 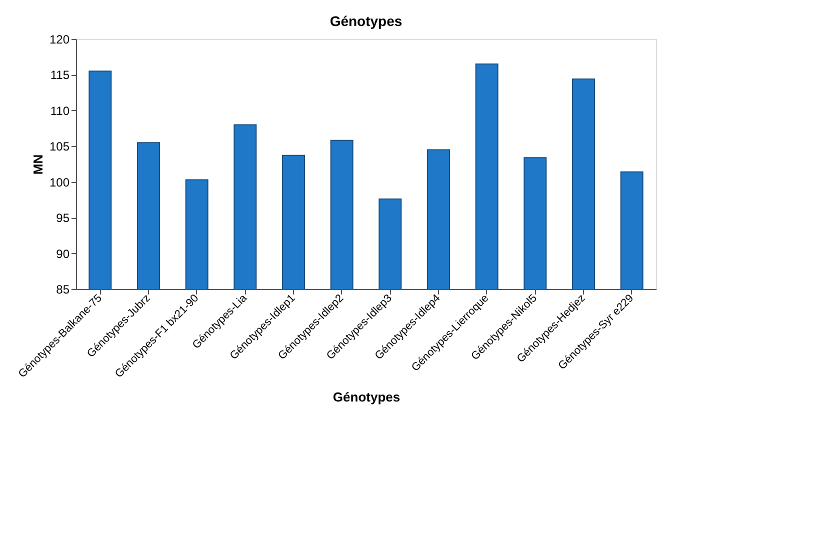 I want to click on chart-title: Génotypes, so click(x=366, y=21).